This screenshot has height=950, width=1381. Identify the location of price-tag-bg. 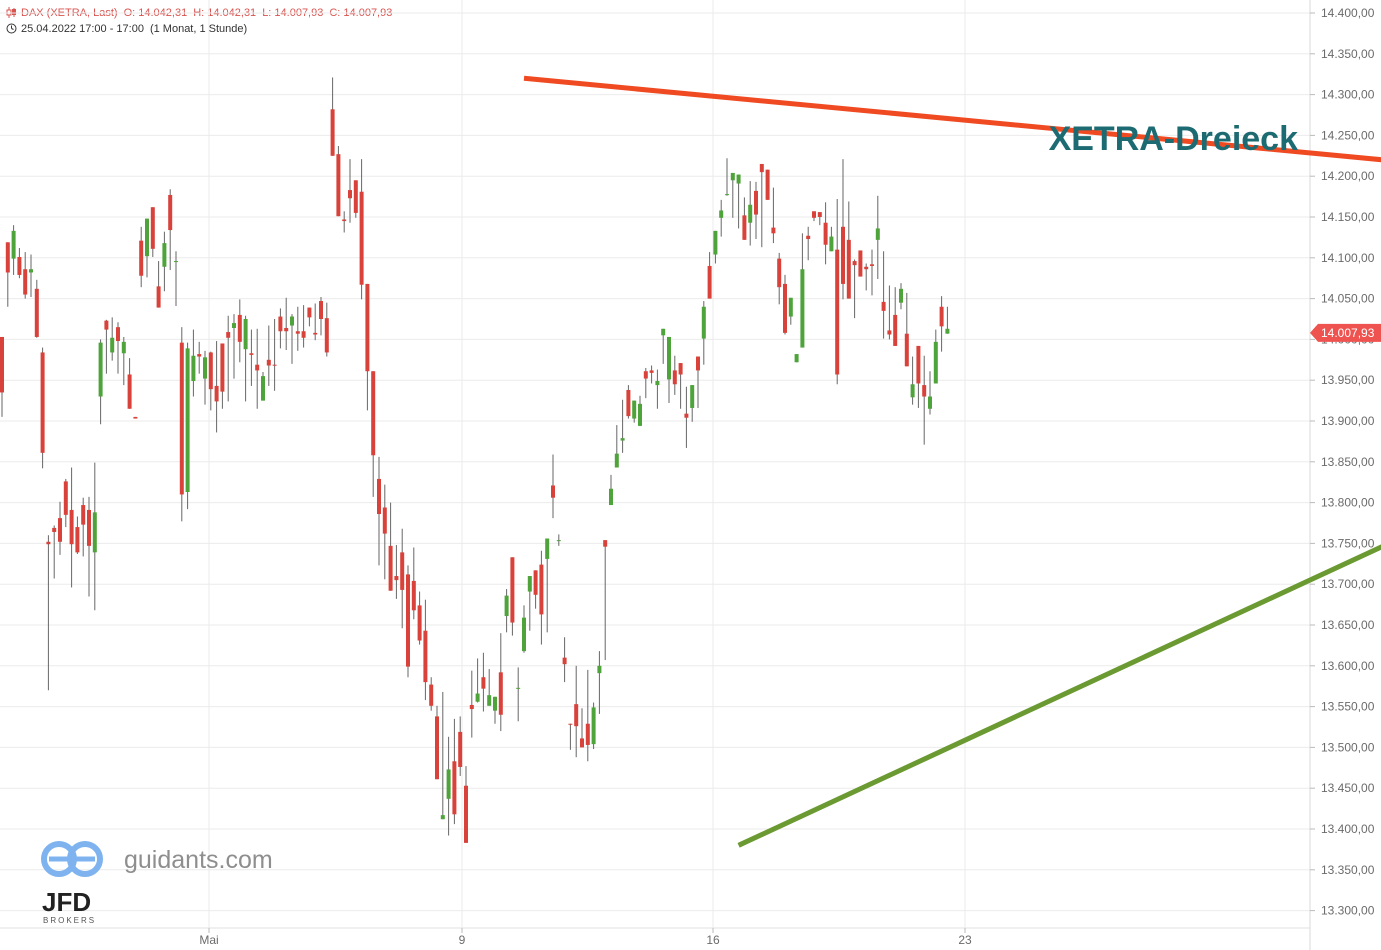
(1345, 332).